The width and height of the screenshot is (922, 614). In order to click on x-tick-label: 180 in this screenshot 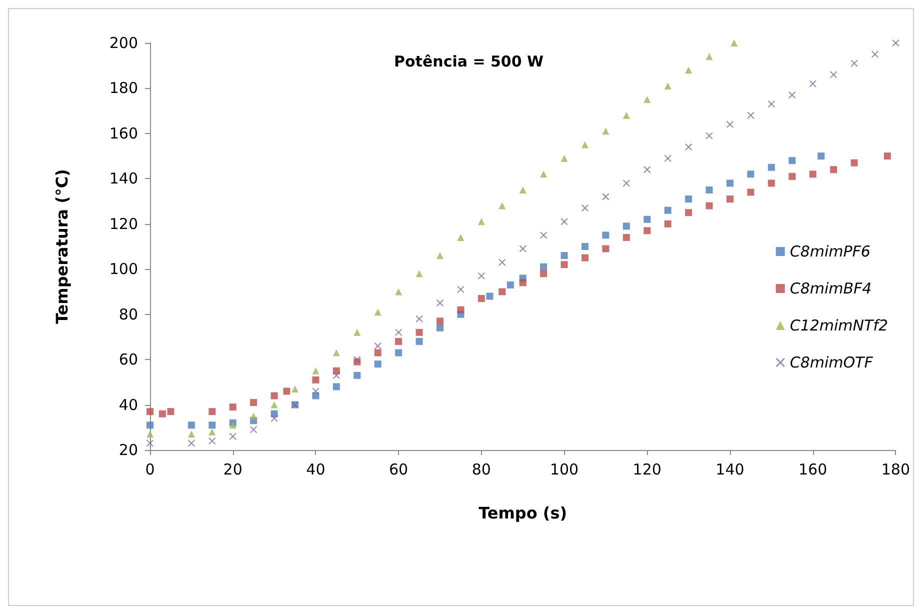, I will do `click(895, 469)`.